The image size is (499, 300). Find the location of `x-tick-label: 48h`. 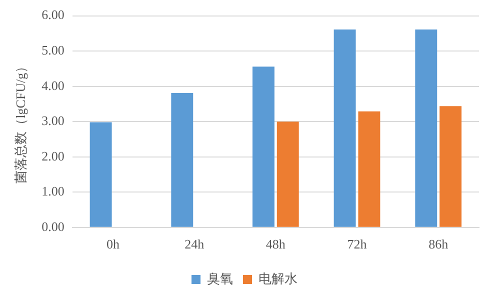

x-tick-label: 48h is located at coordinates (276, 244).